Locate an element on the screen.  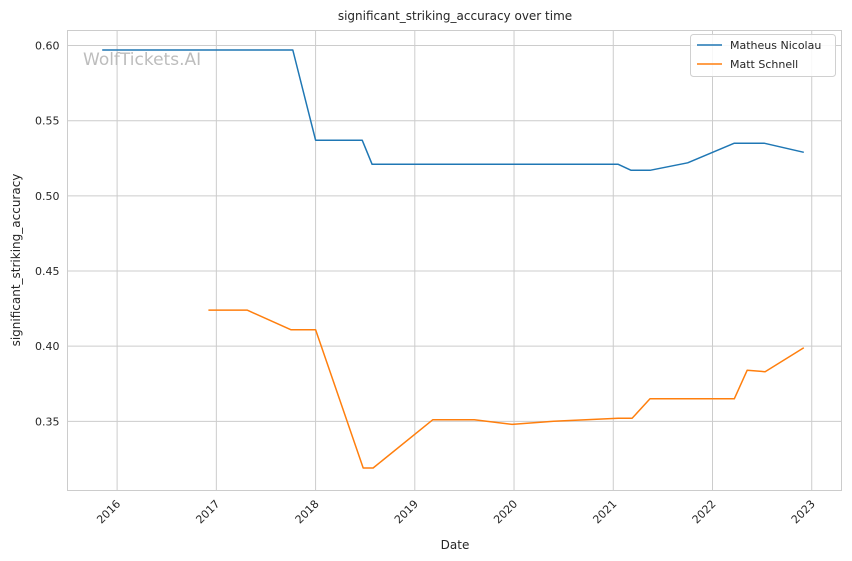
x-tick-label: 2020 is located at coordinates (505, 511).